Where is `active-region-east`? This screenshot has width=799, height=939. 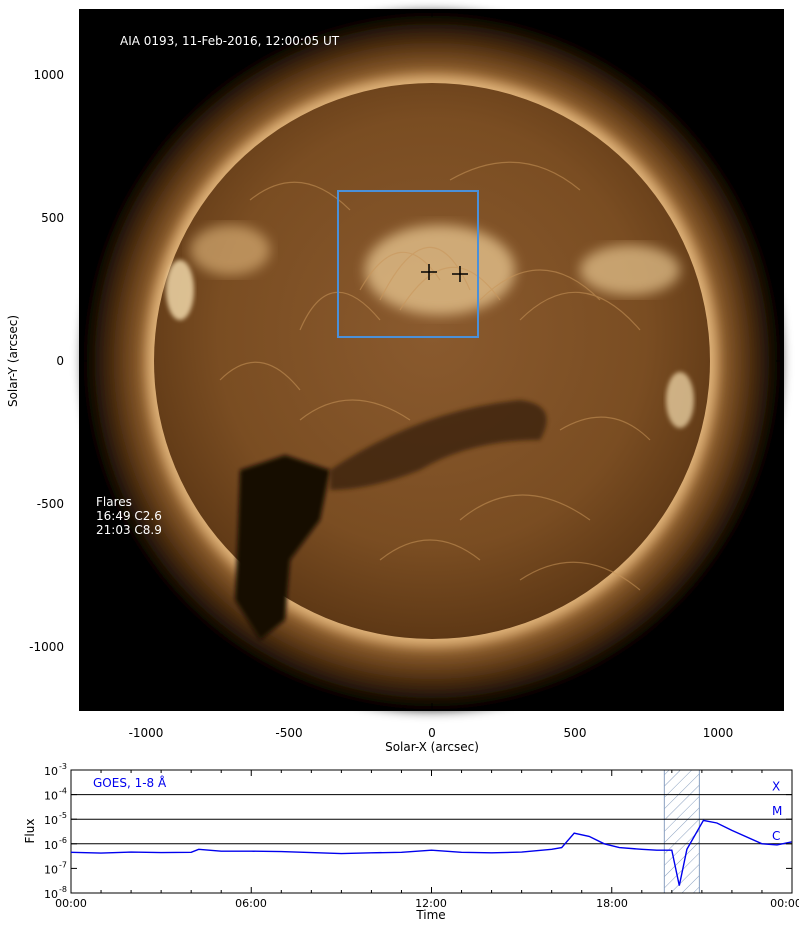
active-region-east is located at coordinates (230, 250).